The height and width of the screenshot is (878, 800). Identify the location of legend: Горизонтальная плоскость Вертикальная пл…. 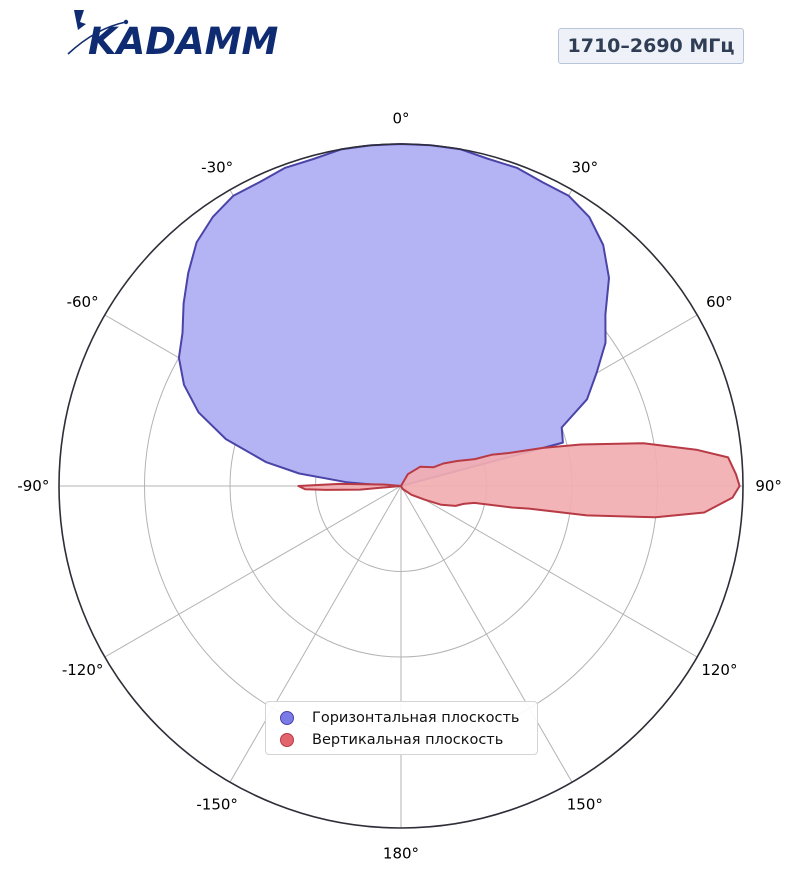
(401, 728).